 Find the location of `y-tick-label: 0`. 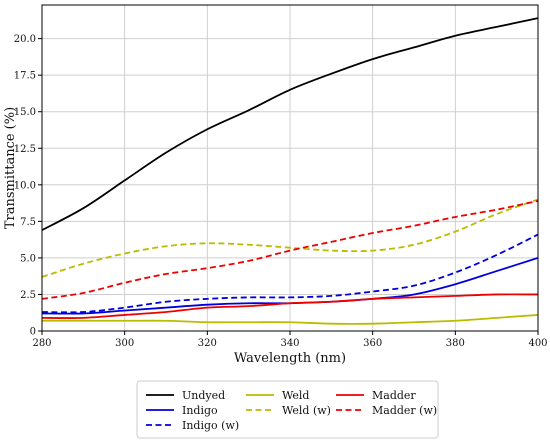

y-tick-label: 0 is located at coordinates (33, 332).